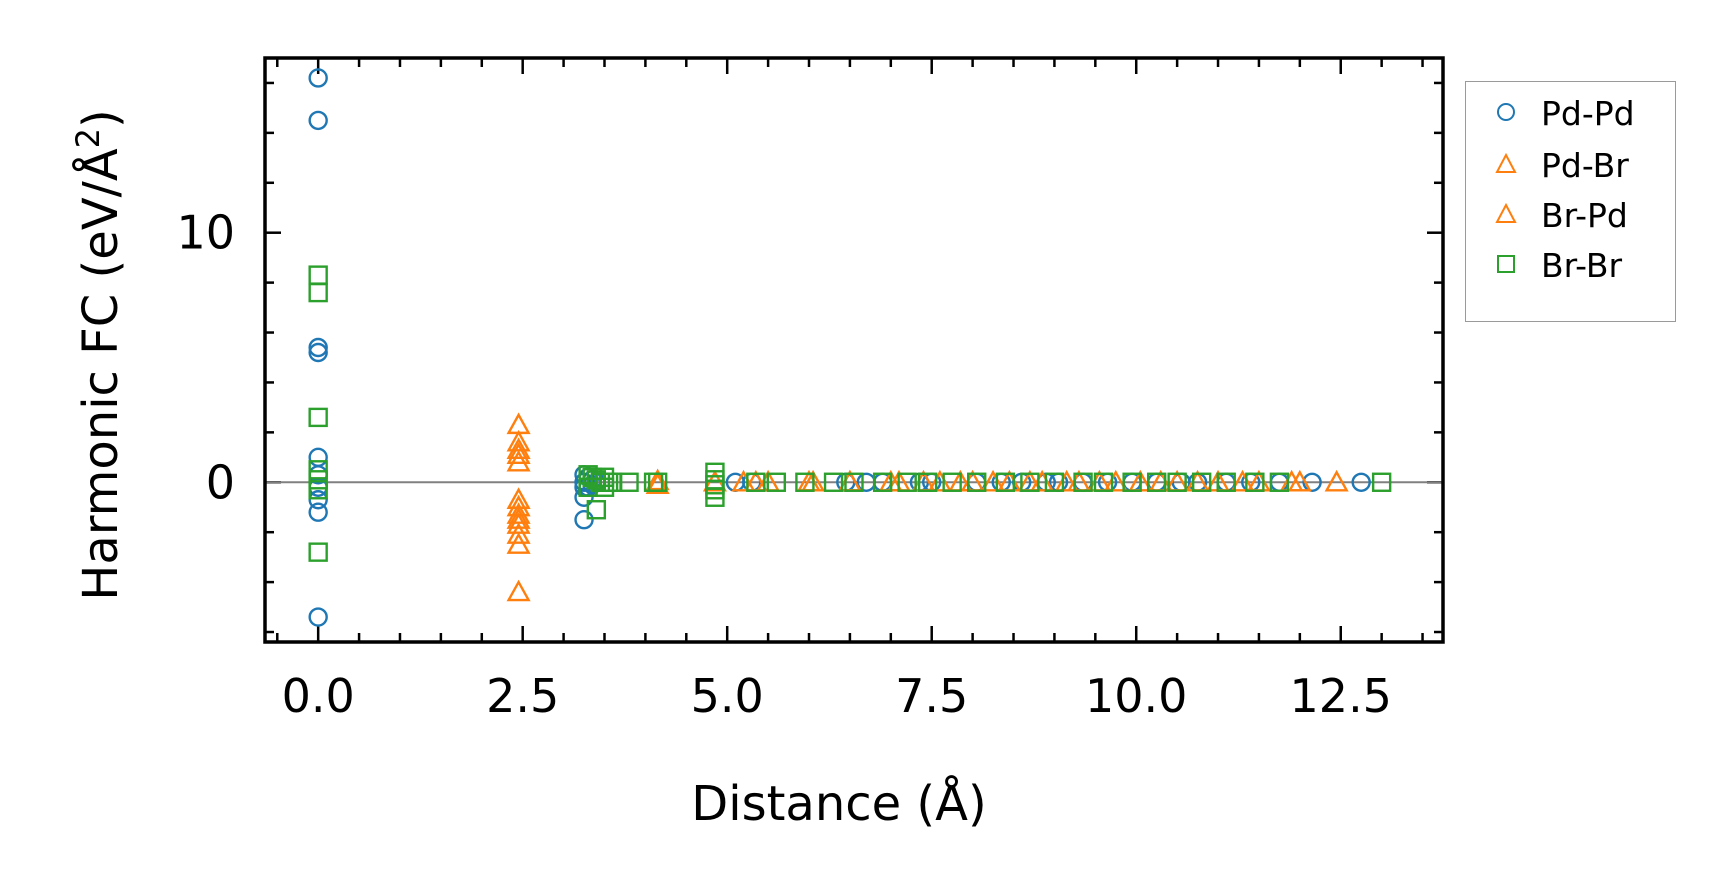  I want to click on x-tick-label: 5.0, so click(727, 696).